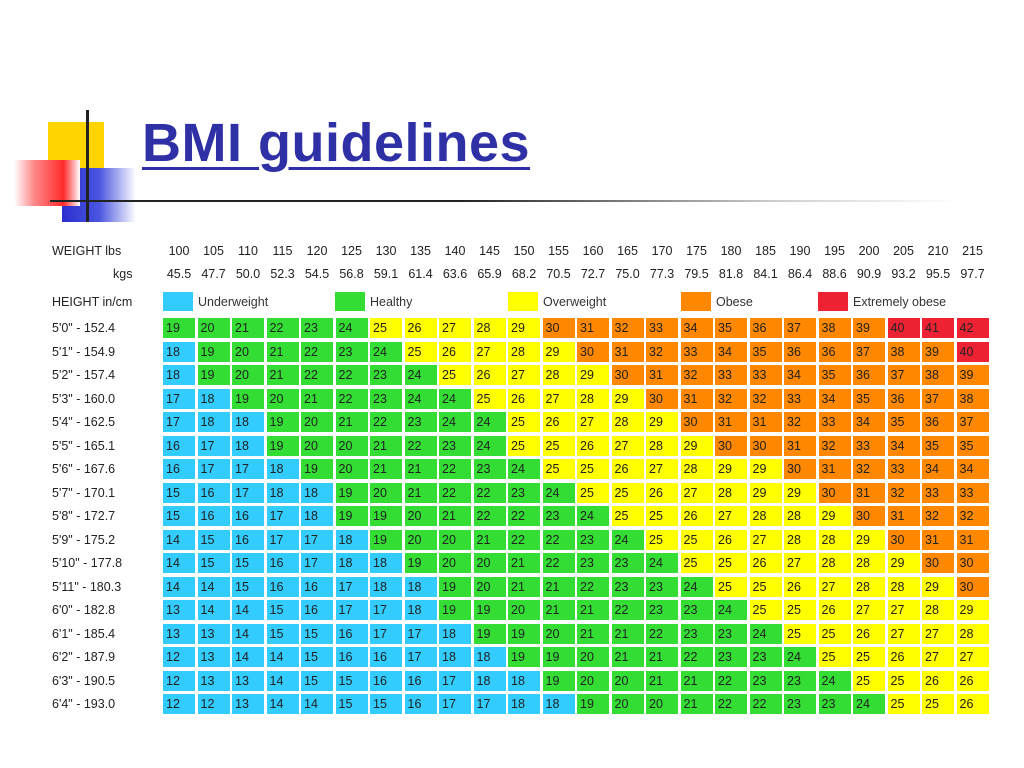 The height and width of the screenshot is (768, 1024). I want to click on legend-label: Obese, so click(734, 302).